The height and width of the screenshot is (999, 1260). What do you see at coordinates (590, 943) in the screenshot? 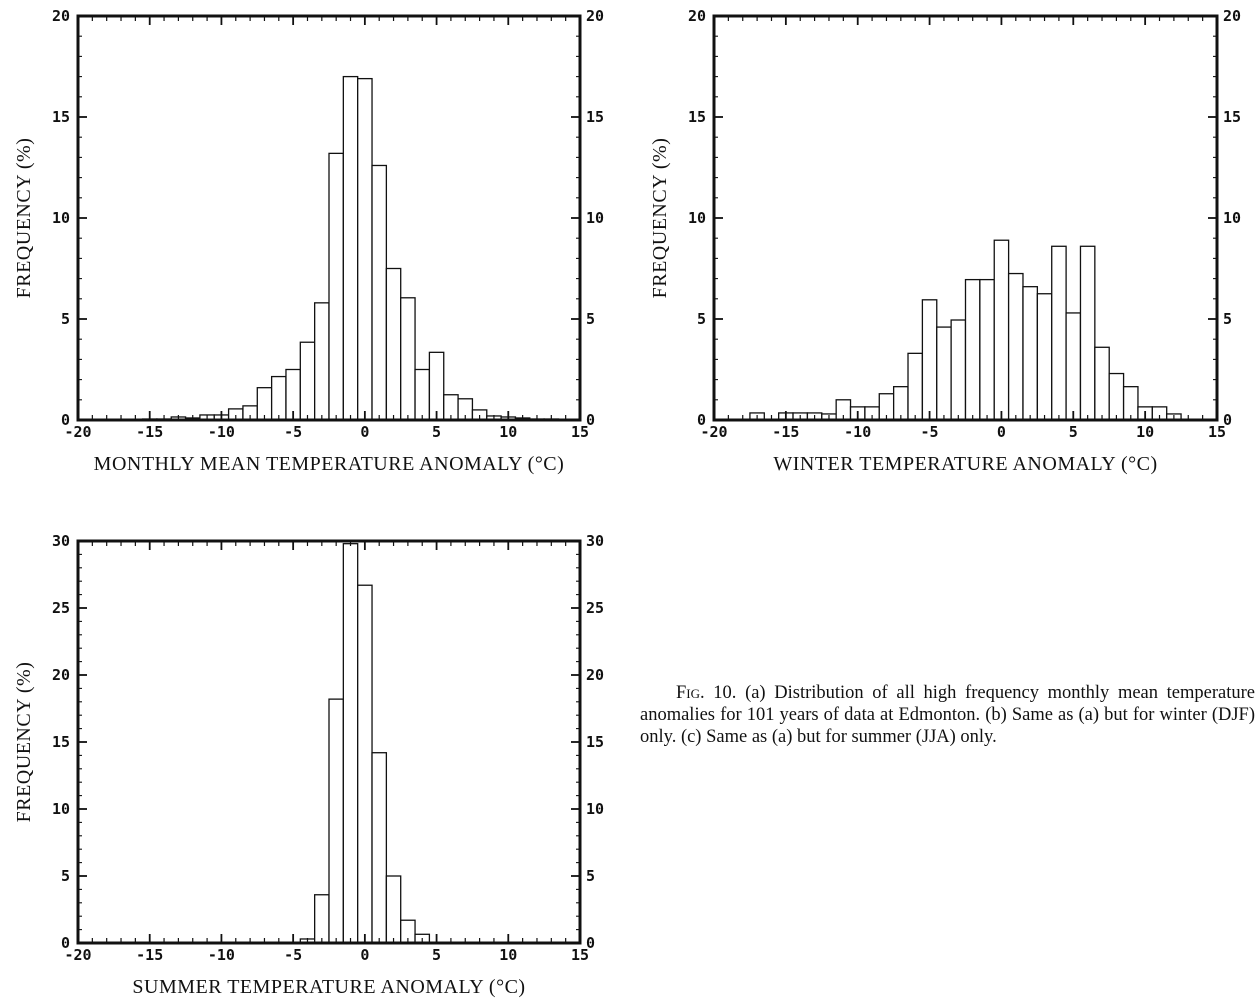
I see `panel-c-ytick-label-right: 0` at bounding box center [590, 943].